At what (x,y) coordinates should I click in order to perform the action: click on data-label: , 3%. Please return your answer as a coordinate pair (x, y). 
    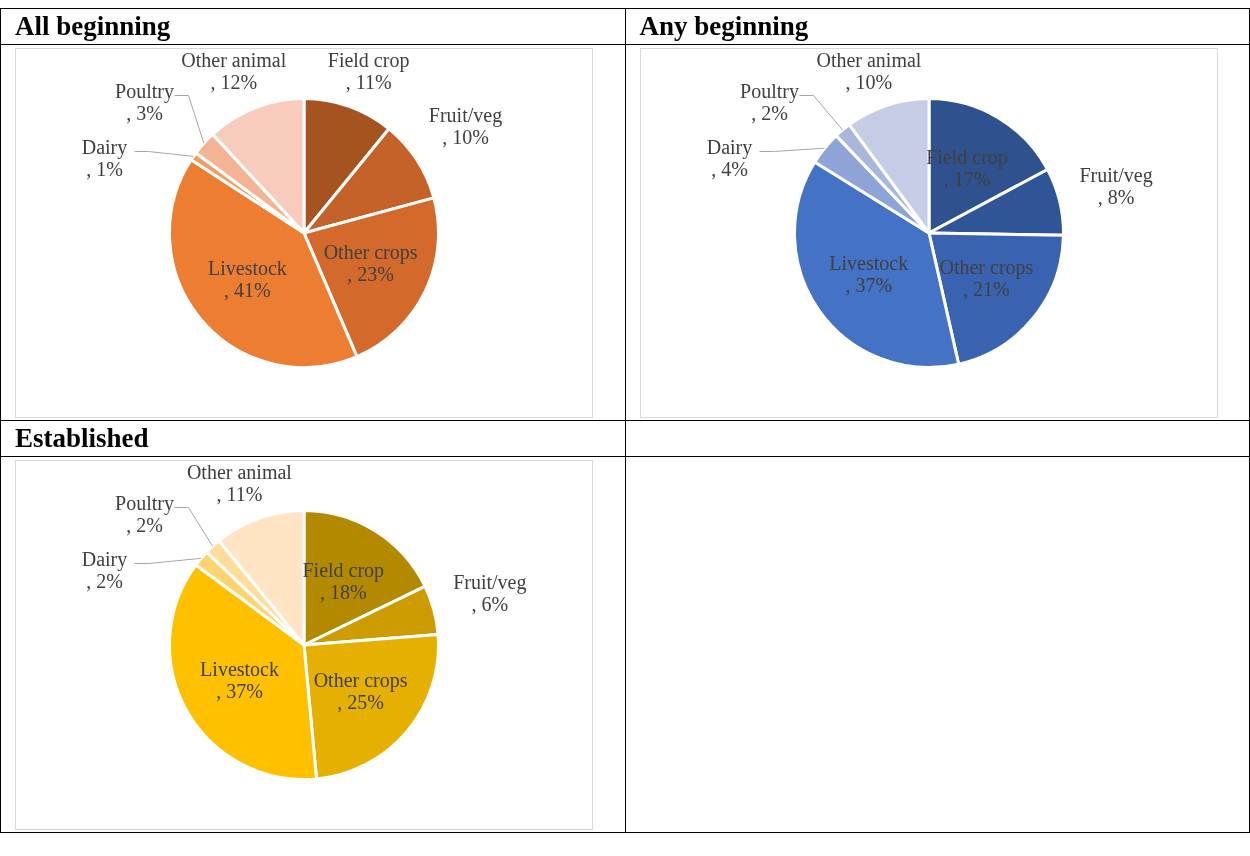
    Looking at the image, I should click on (144, 112).